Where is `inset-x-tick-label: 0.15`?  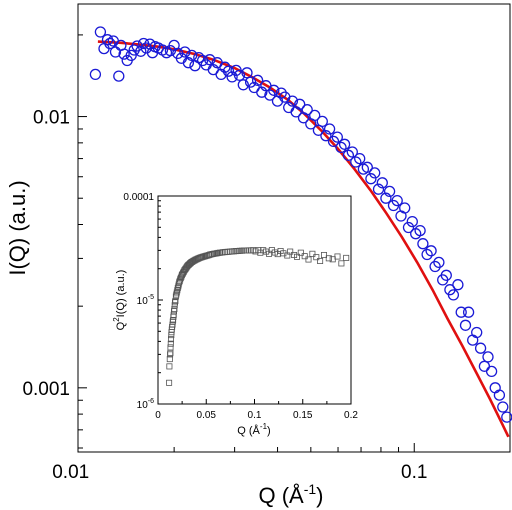 inset-x-tick-label: 0.15 is located at coordinates (303, 415).